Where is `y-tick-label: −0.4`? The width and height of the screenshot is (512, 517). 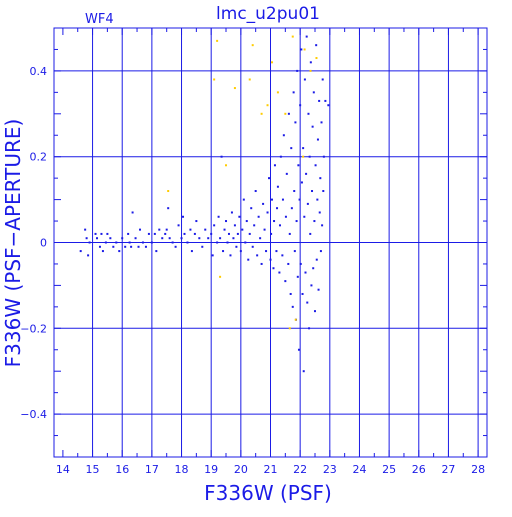 y-tick-label: −0.4 is located at coordinates (33, 414).